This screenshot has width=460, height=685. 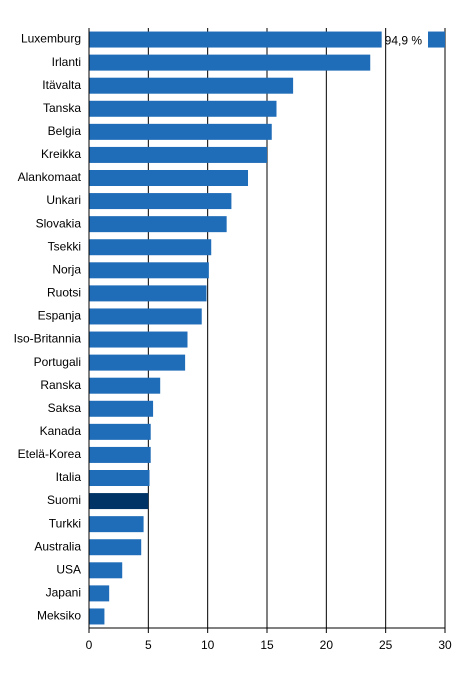 What do you see at coordinates (65, 408) in the screenshot?
I see `y-tick-label: Saksa` at bounding box center [65, 408].